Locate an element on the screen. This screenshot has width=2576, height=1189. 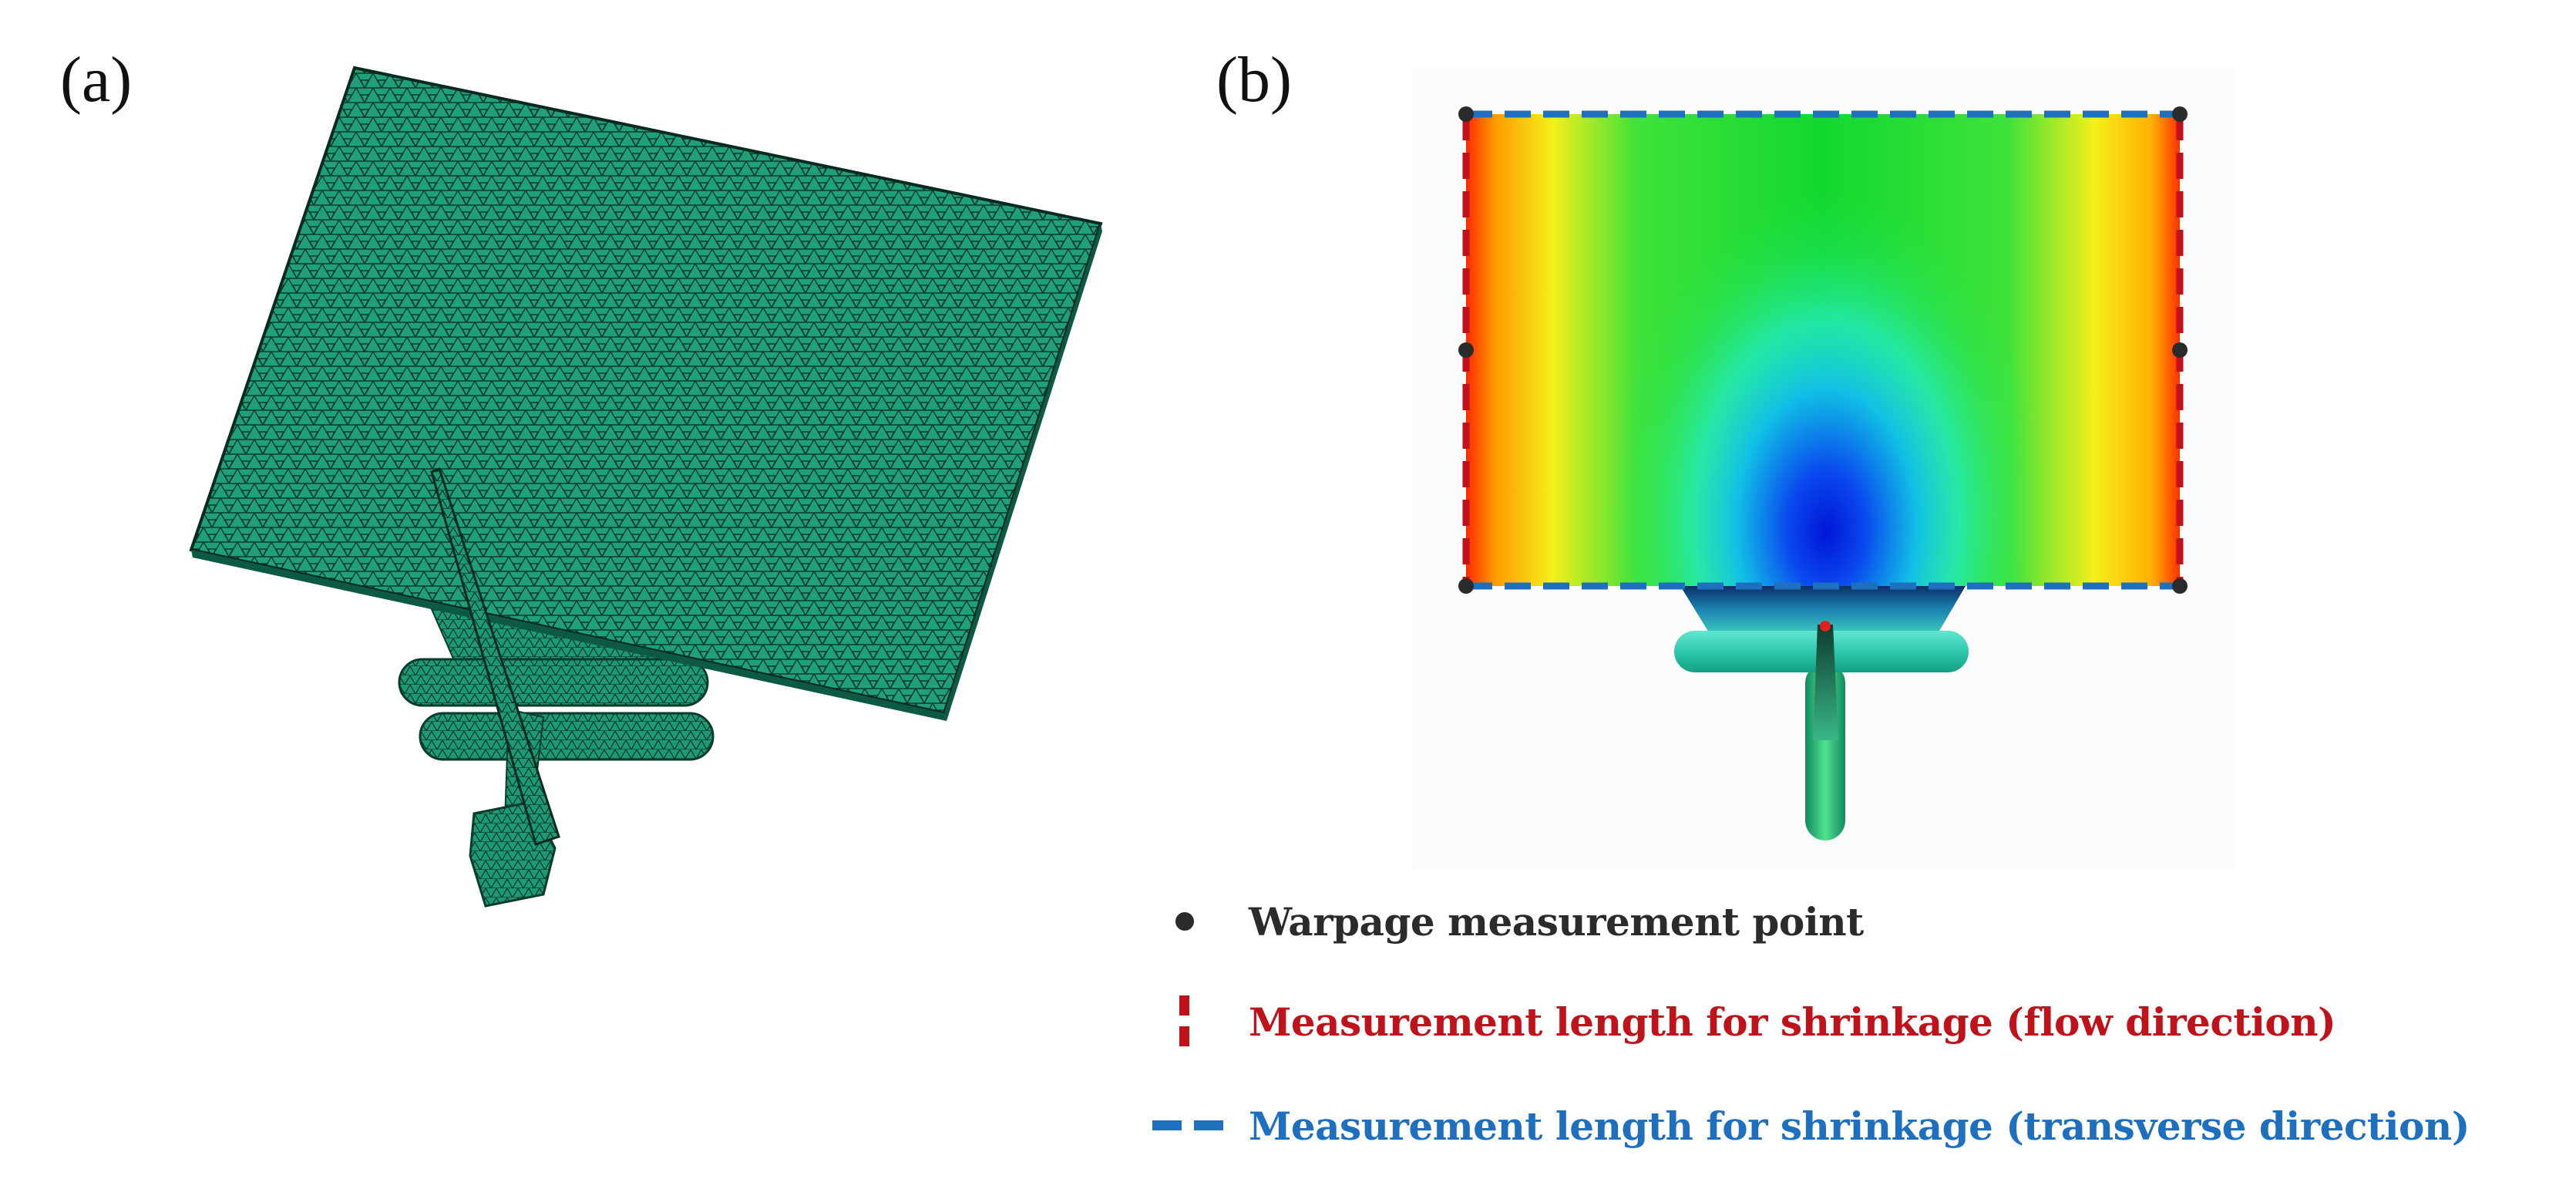
legend-text-warpage: Warpage measurement point is located at coordinates (1556, 921).